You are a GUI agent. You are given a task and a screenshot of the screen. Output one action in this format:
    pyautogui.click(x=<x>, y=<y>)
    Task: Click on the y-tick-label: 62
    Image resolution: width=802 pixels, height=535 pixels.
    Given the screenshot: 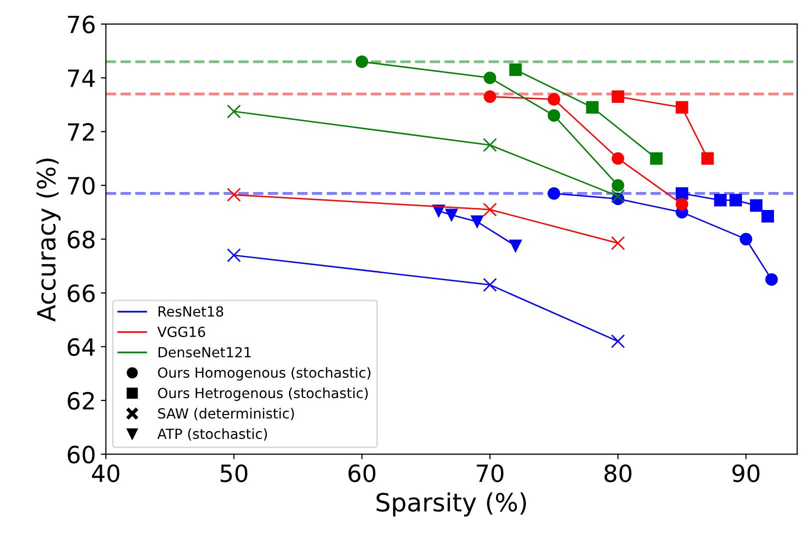 What is the action you would take?
    pyautogui.click(x=81, y=401)
    